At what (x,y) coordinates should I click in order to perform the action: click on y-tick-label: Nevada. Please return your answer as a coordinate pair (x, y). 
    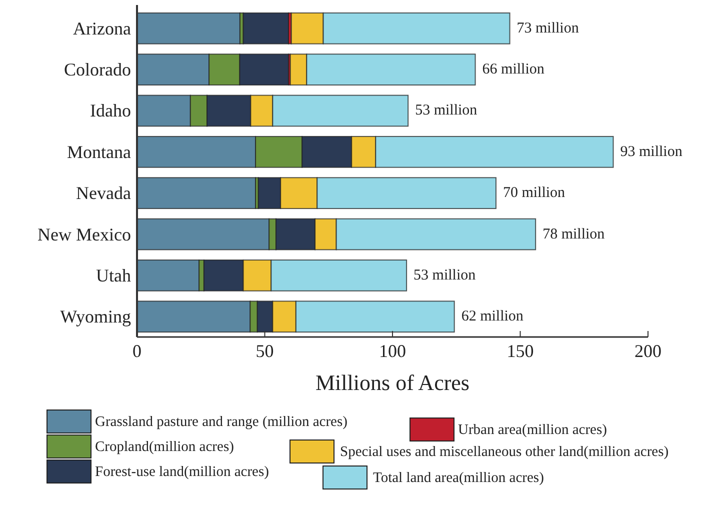
    Looking at the image, I should click on (104, 193).